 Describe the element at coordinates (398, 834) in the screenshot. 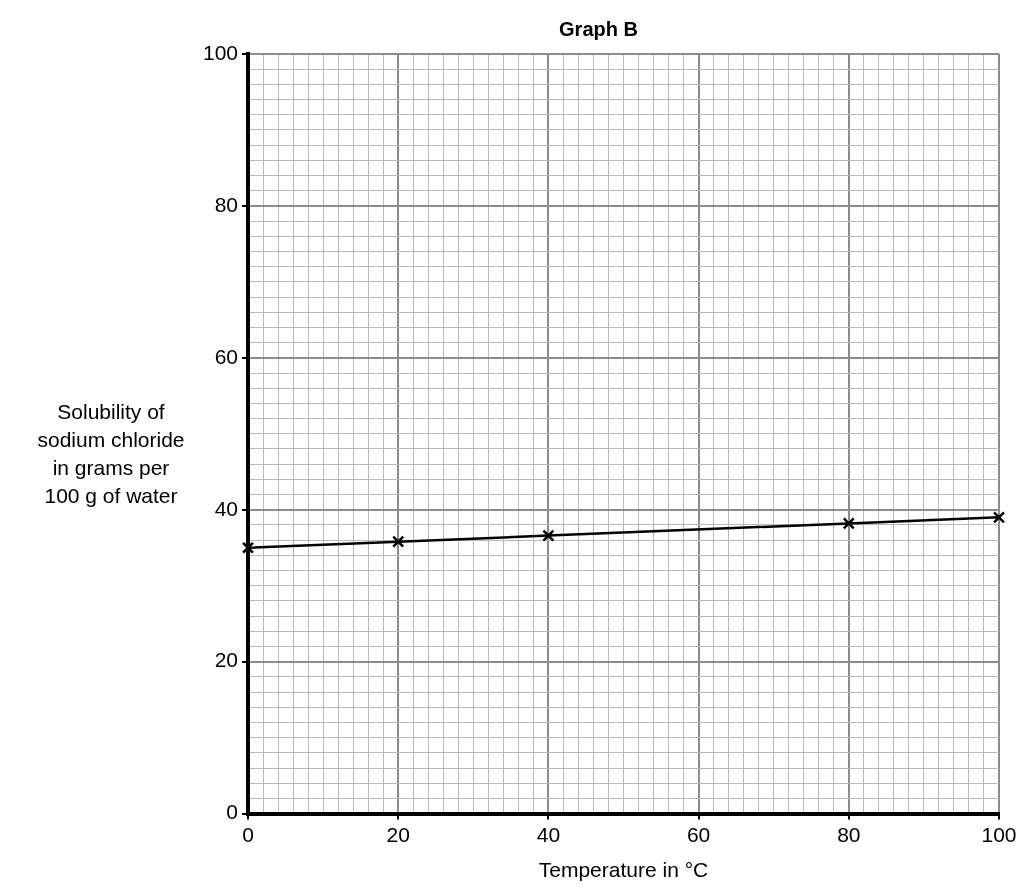

I see `x-tick-label: 20` at that location.